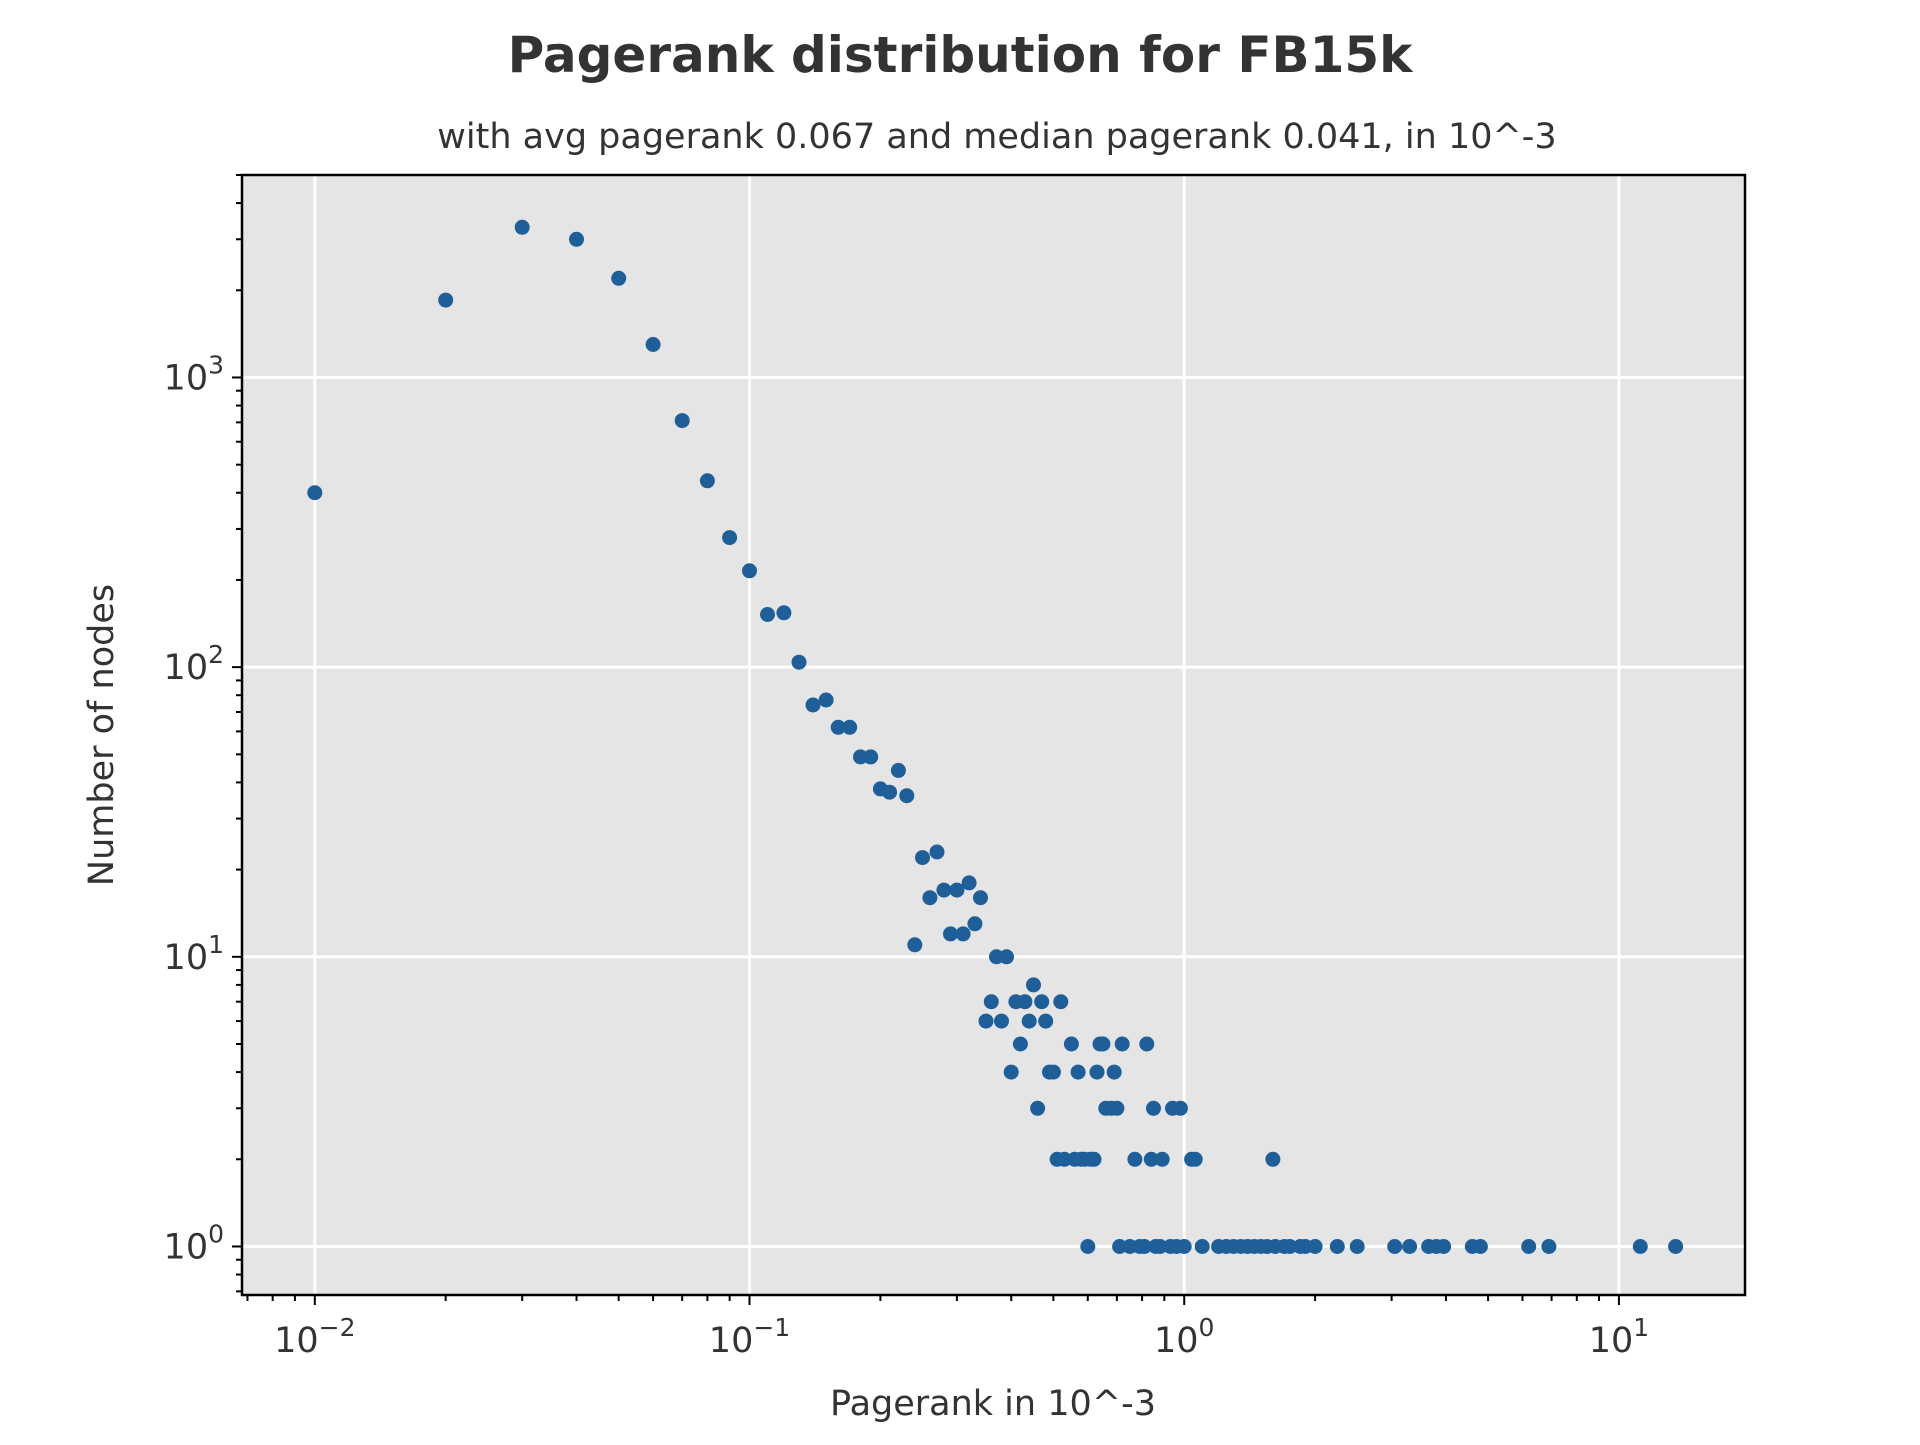 This screenshot has width=1920, height=1445. What do you see at coordinates (1619, 1337) in the screenshot?
I see `x-tick-label: 10¹` at bounding box center [1619, 1337].